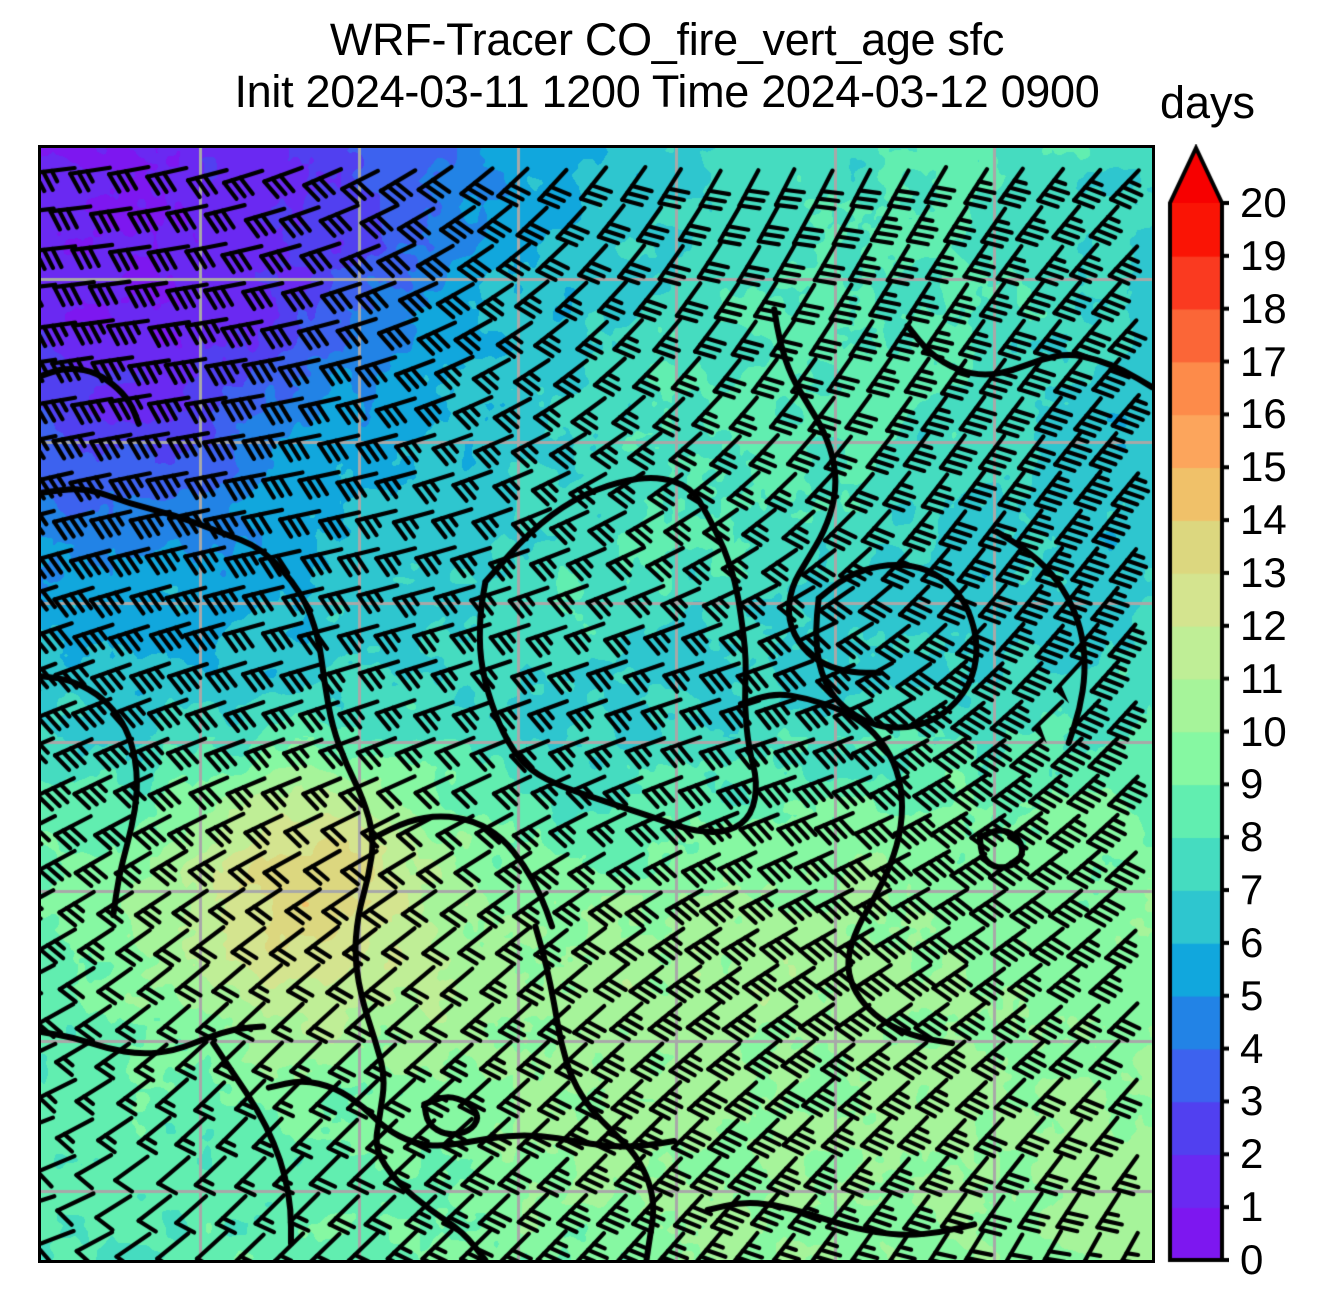  I want to click on colorbar-tick-label: 6, so click(1252, 942).